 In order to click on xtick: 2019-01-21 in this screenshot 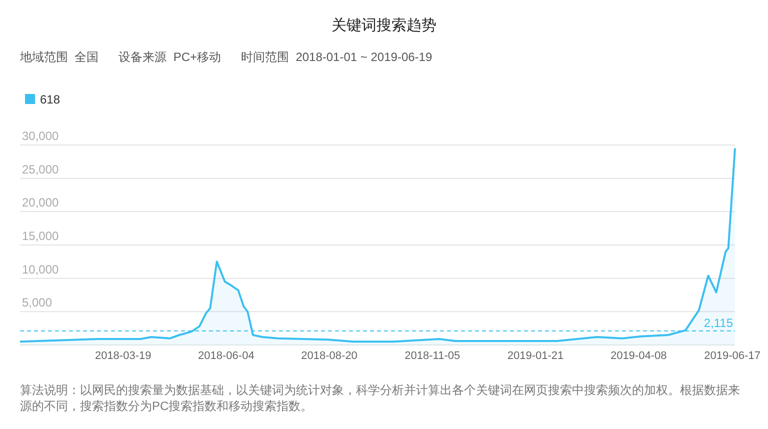, I will do `click(535, 356)`.